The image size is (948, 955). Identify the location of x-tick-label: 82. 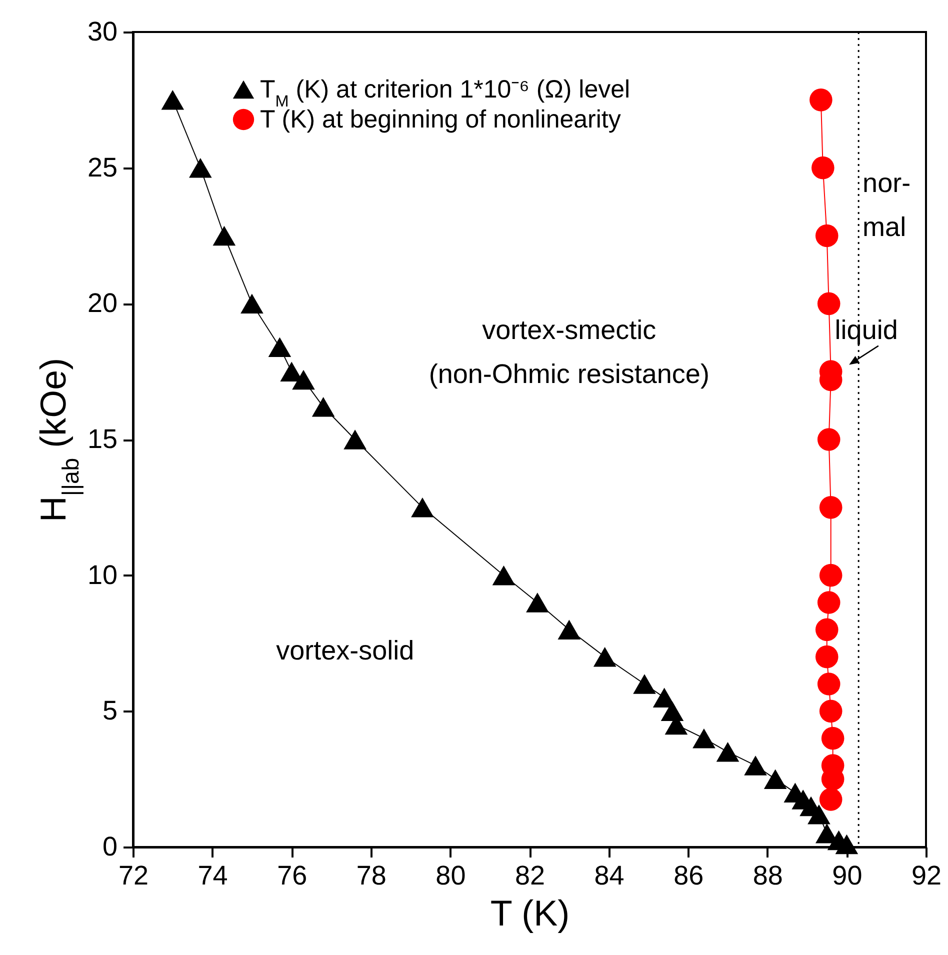
(530, 875).